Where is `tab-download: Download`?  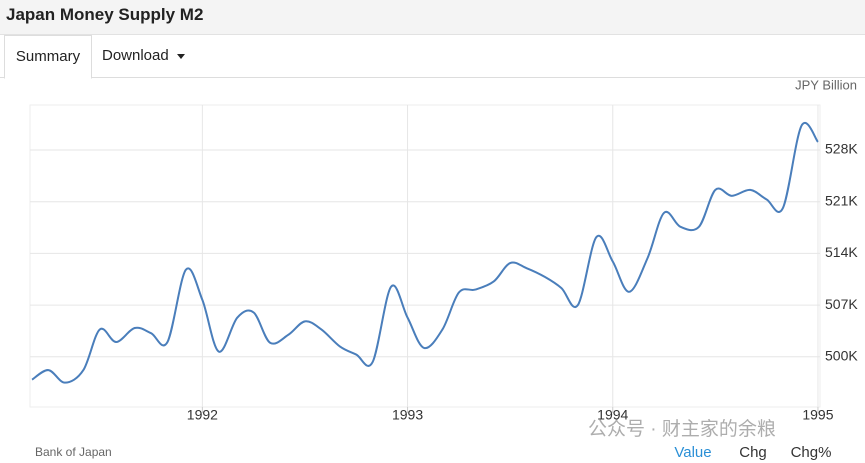 tab-download: Download is located at coordinates (143, 56).